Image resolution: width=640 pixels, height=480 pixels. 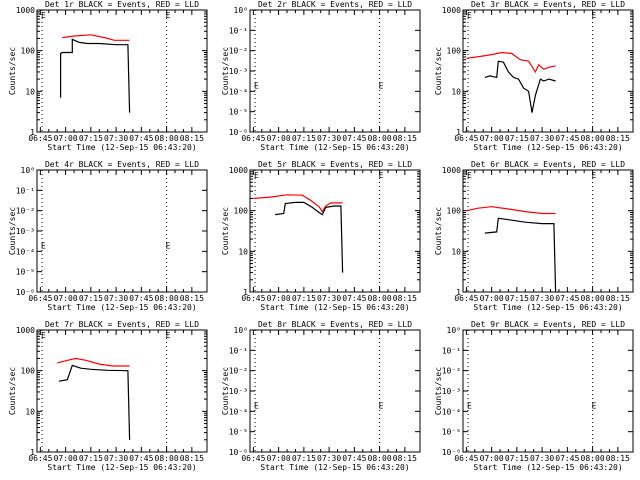 I want to click on chart-title: Det 1r BLACK = Events, RED = LLD, so click(x=122, y=4).